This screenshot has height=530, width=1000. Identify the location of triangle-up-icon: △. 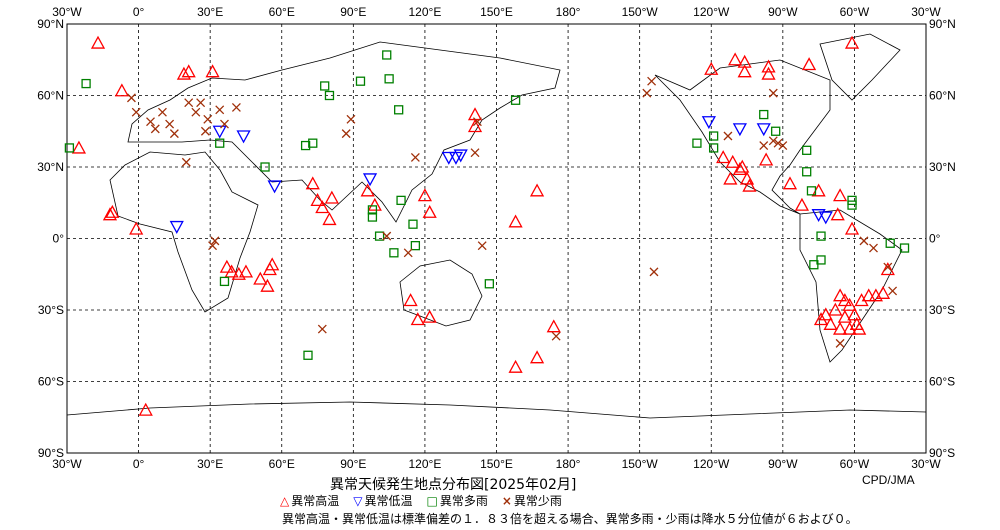
(285, 501).